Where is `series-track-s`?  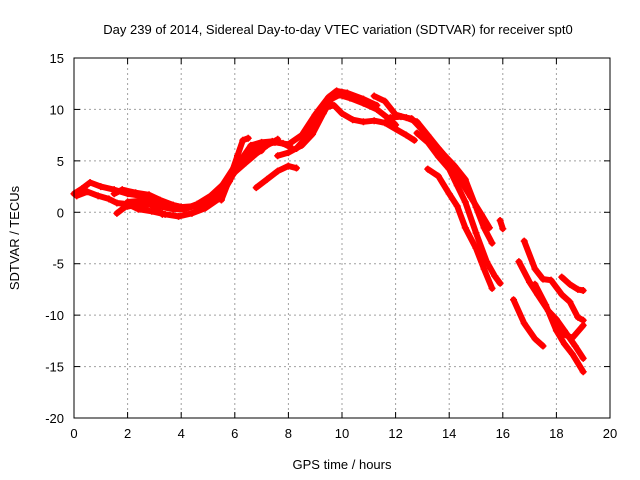 series-track-s is located at coordinates (567, 326).